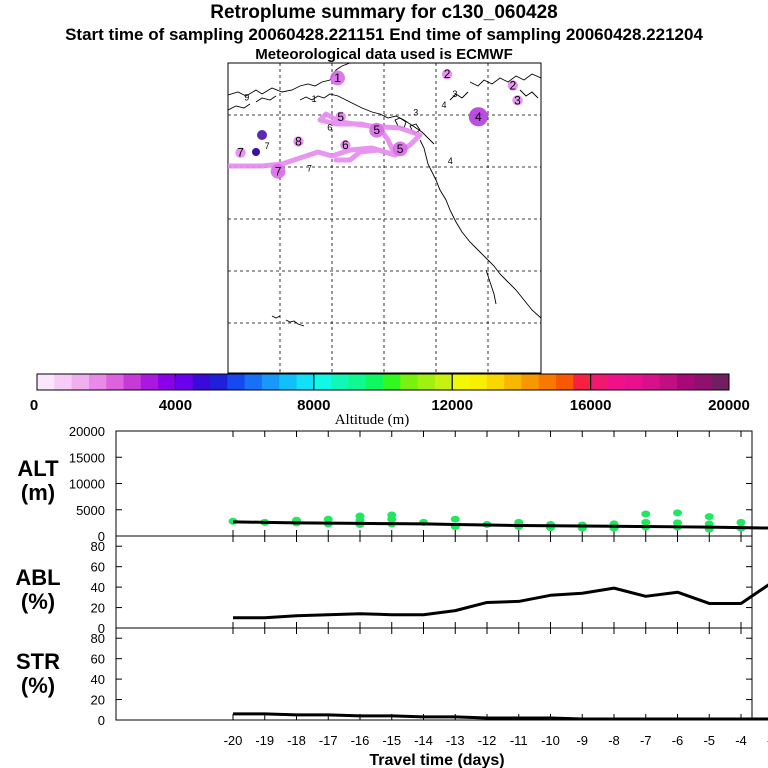 The width and height of the screenshot is (768, 768). Describe the element at coordinates (678, 740) in the screenshot. I see `x-tick-label: -6` at that location.